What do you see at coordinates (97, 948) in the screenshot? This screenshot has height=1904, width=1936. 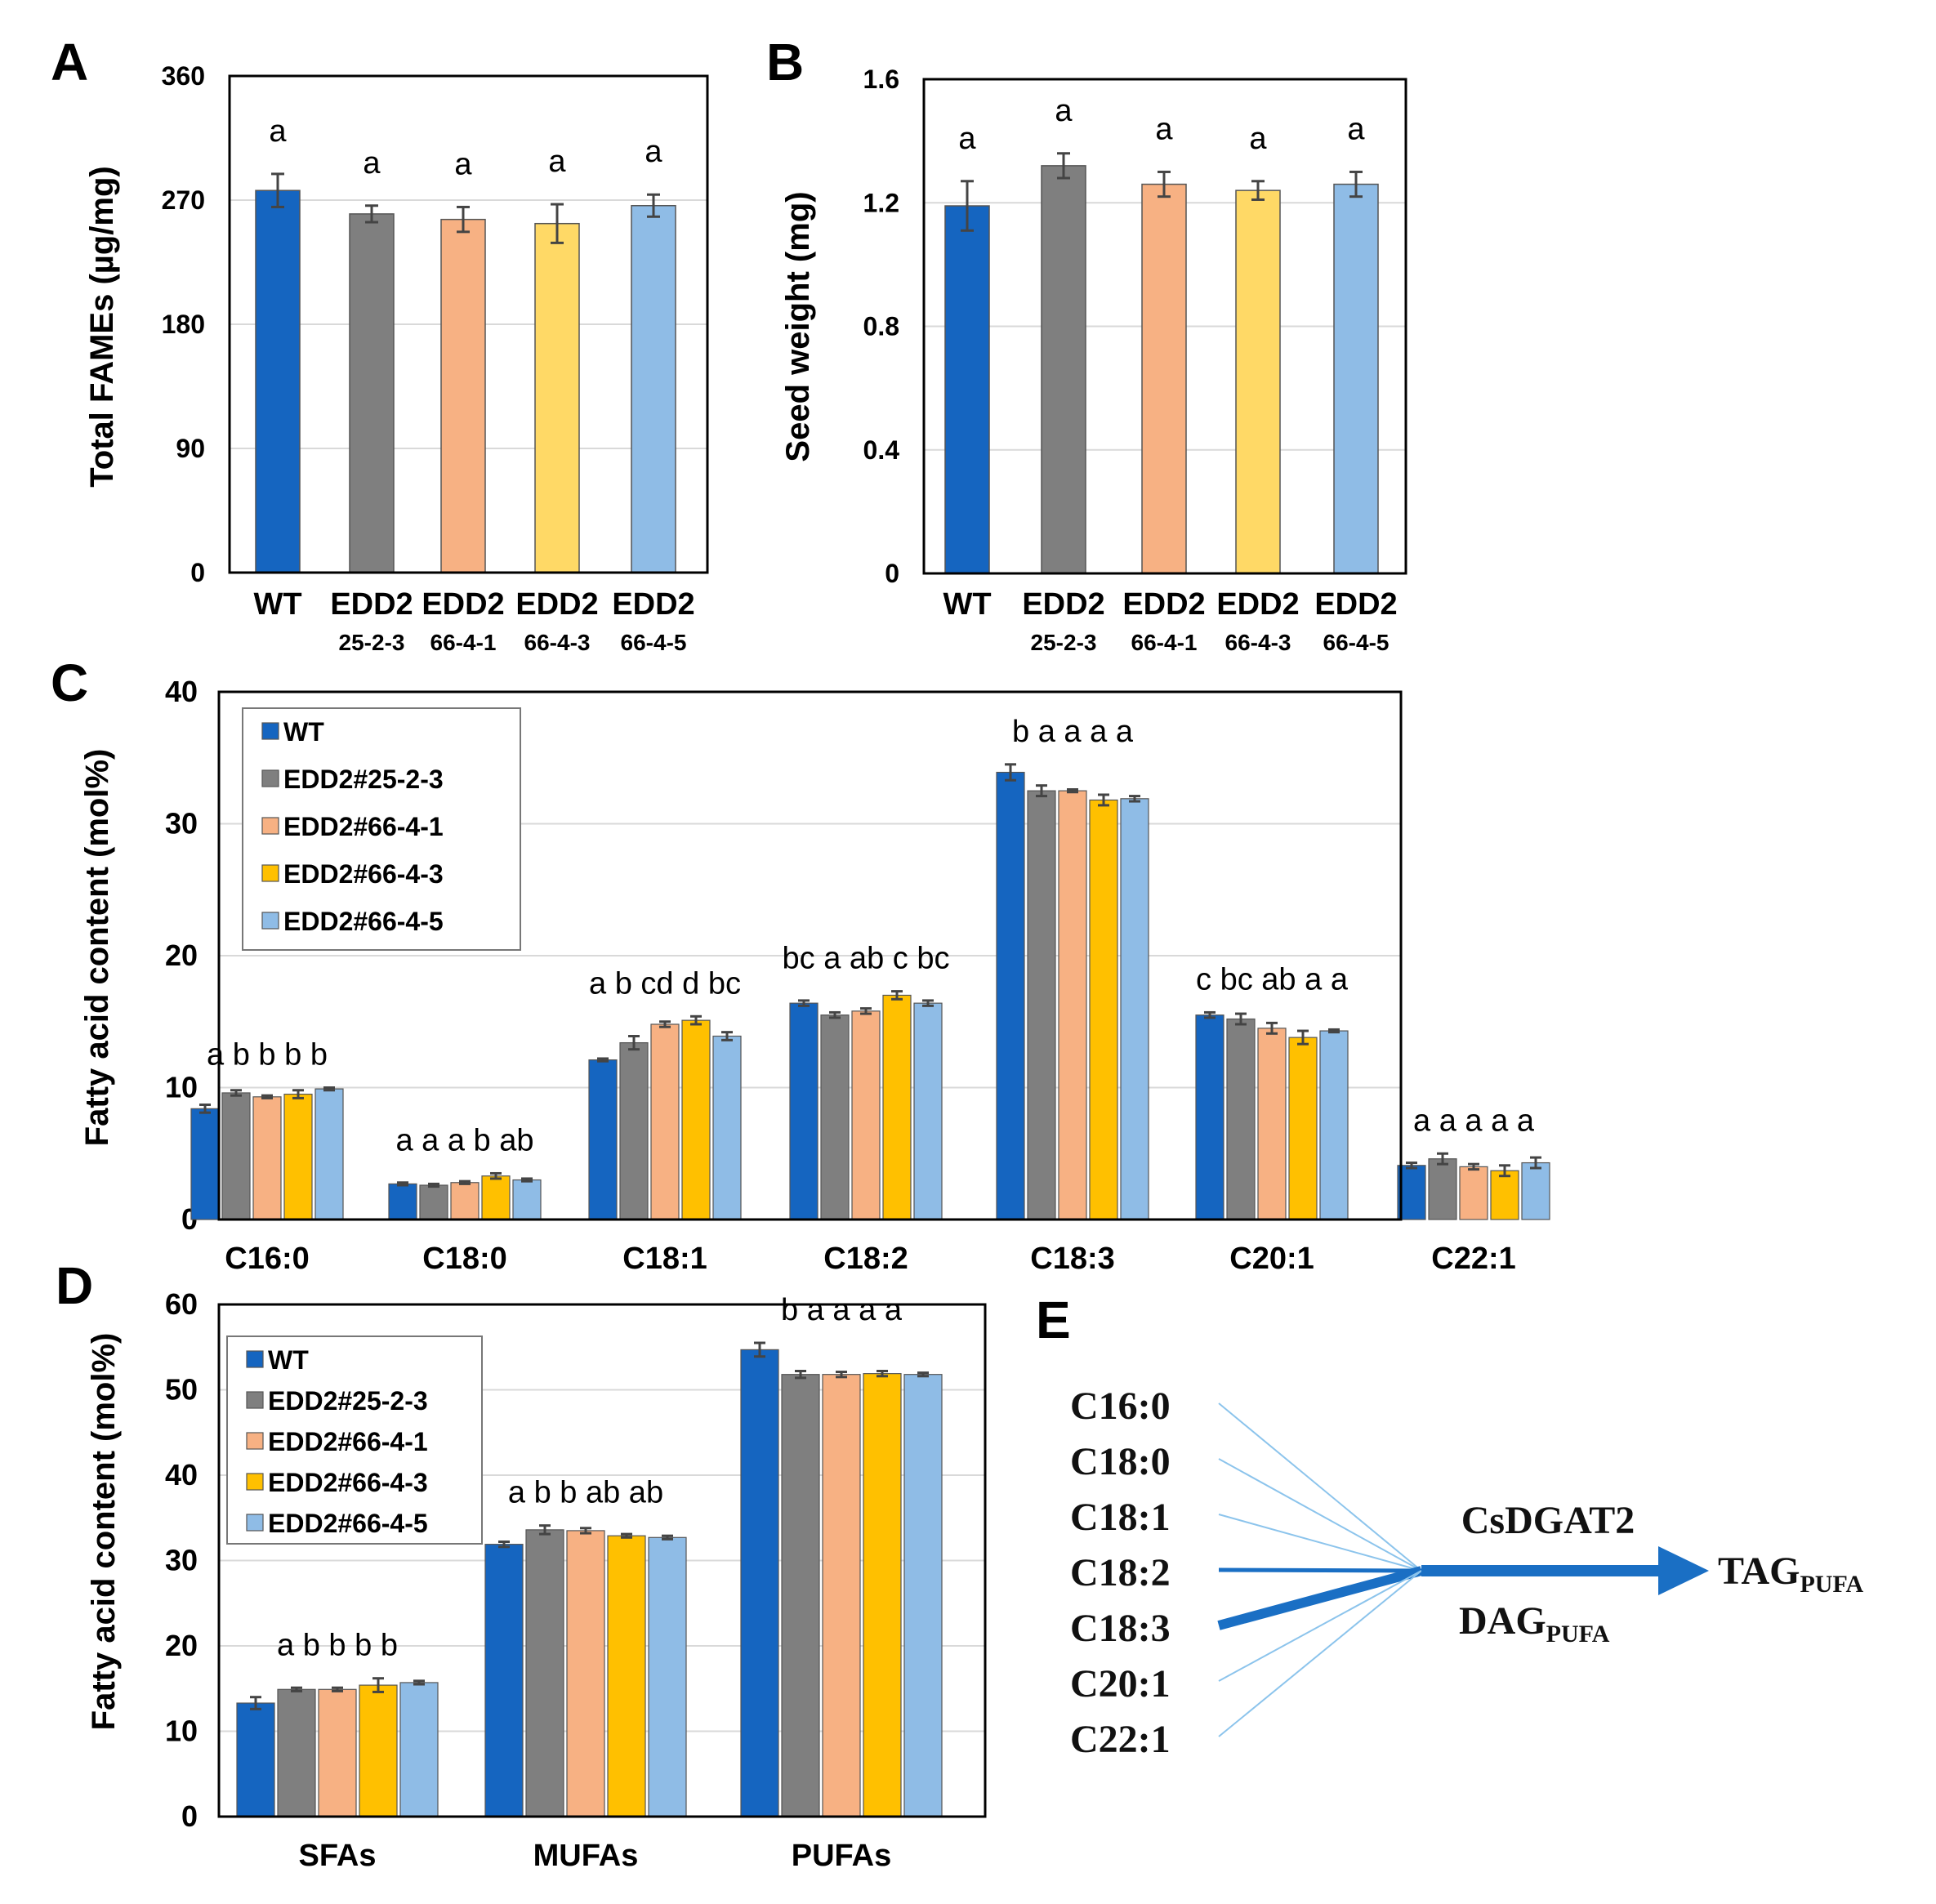 I see `y-axis-title-c: Fatty acid content (mol%)` at bounding box center [97, 948].